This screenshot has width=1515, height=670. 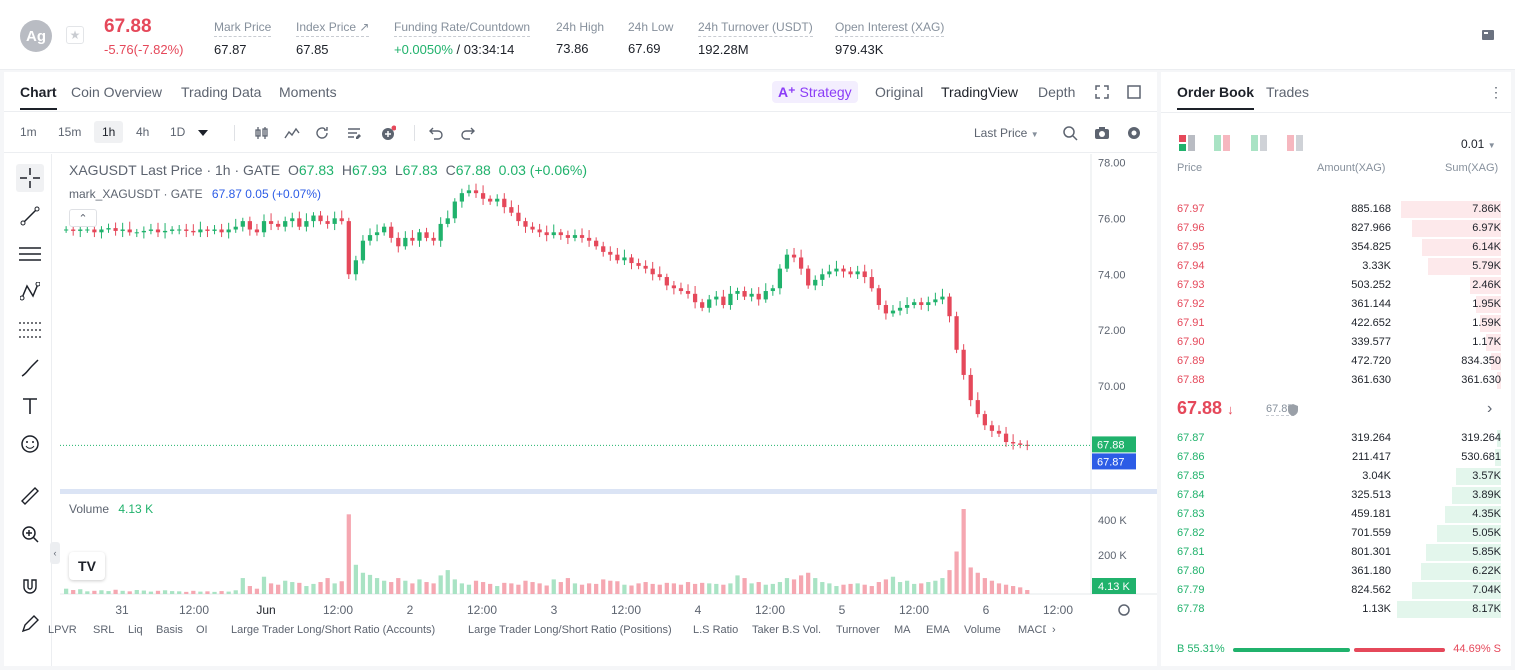 I want to click on magnet-icon, so click(x=30, y=586).